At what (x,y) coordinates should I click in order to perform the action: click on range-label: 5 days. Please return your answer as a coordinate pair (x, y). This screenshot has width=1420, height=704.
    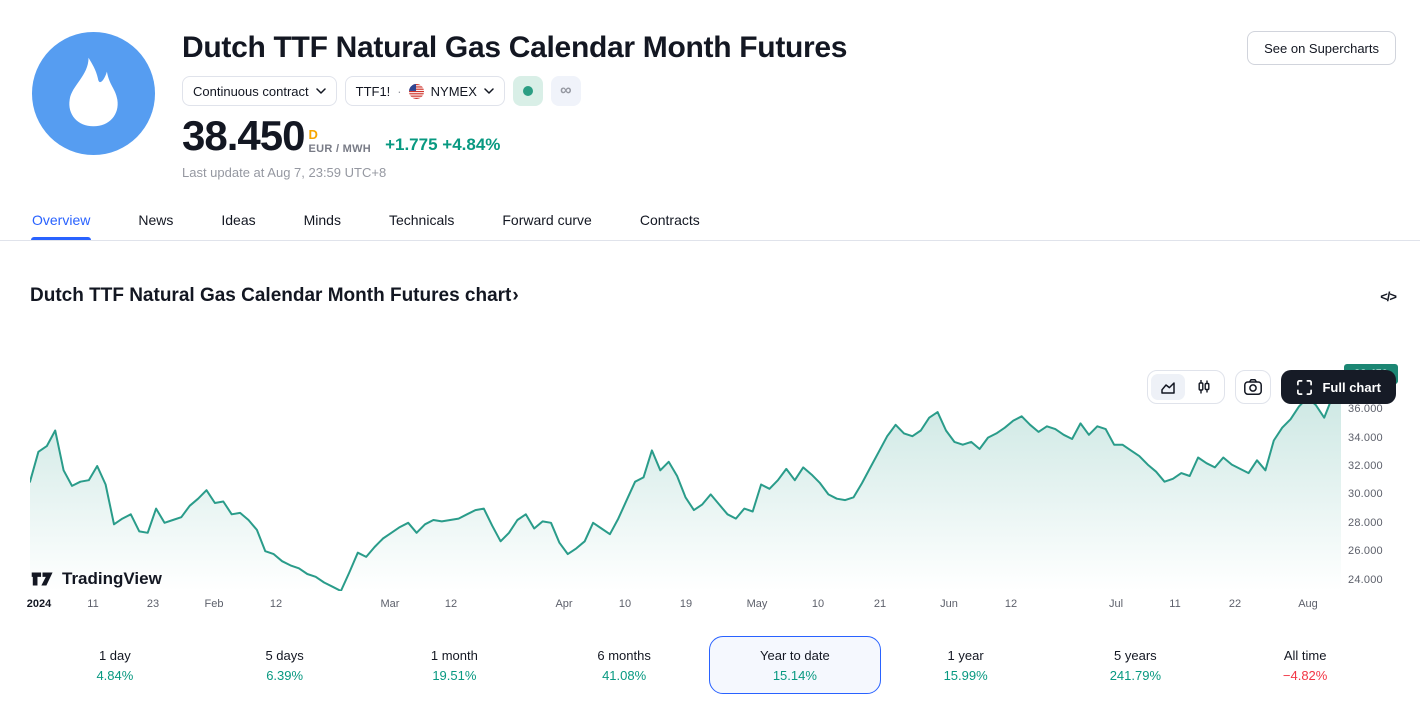
    Looking at the image, I should click on (284, 655).